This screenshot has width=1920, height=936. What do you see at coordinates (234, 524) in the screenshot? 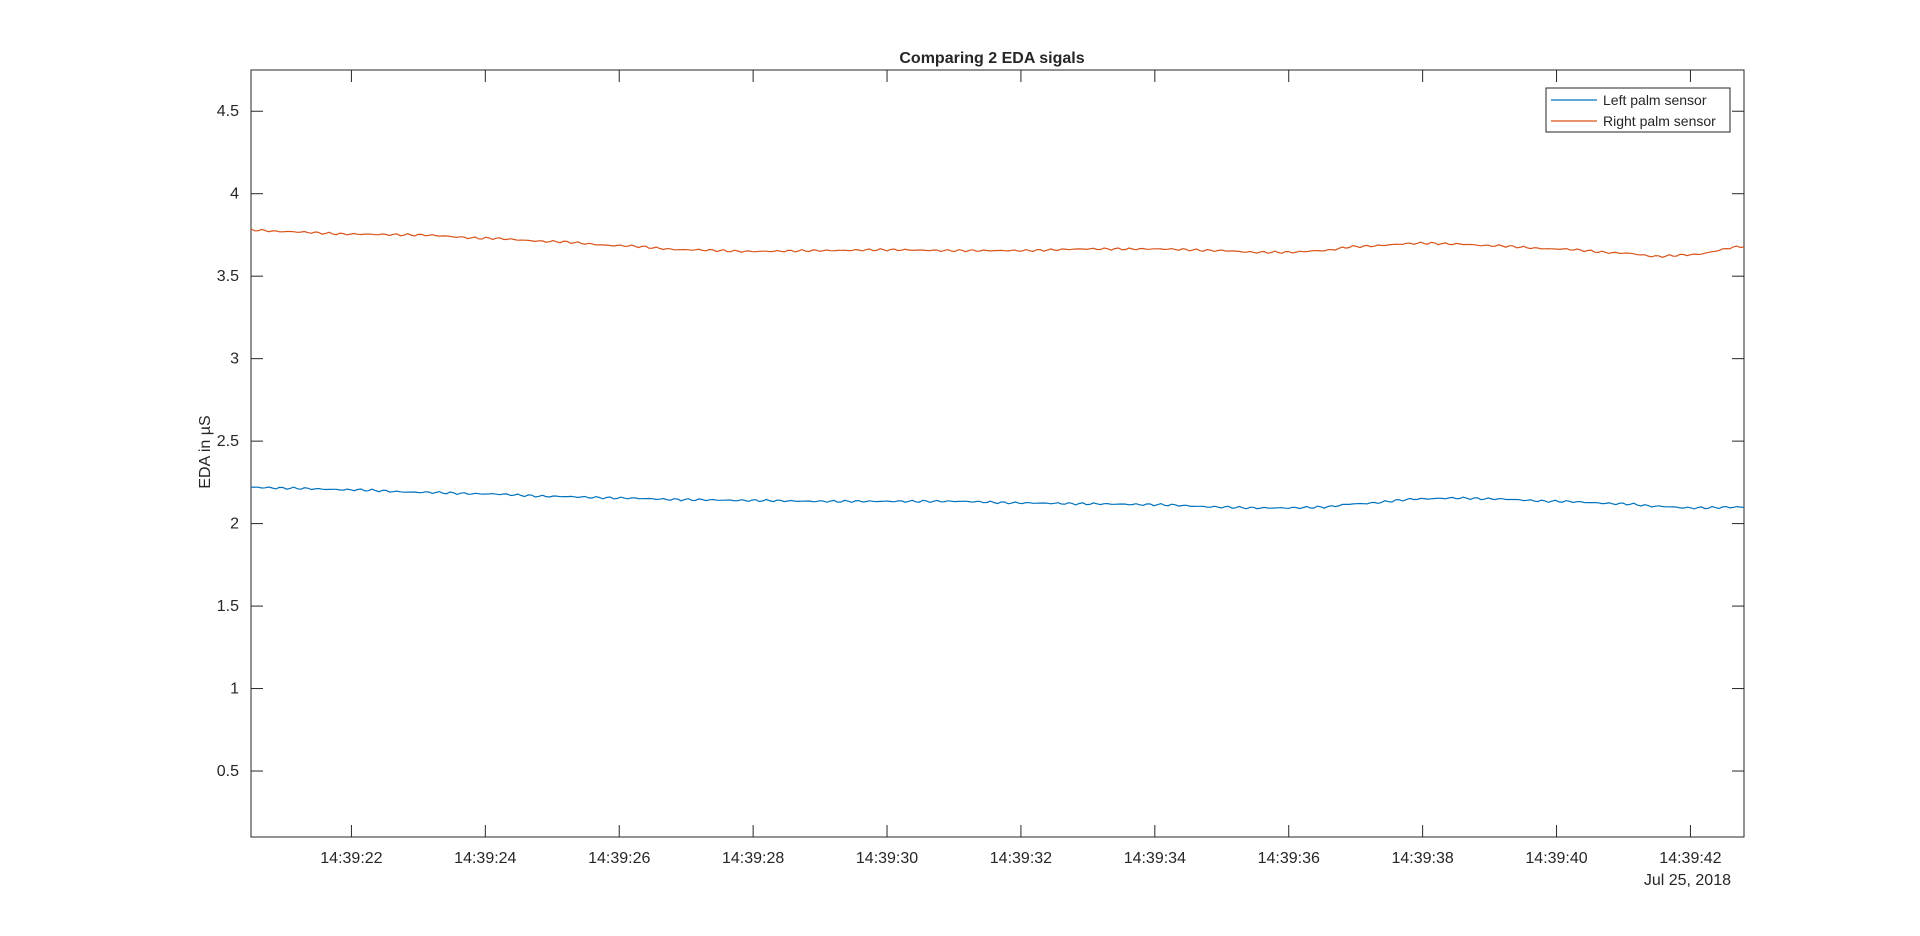
I see `y-tick-label: 2` at bounding box center [234, 524].